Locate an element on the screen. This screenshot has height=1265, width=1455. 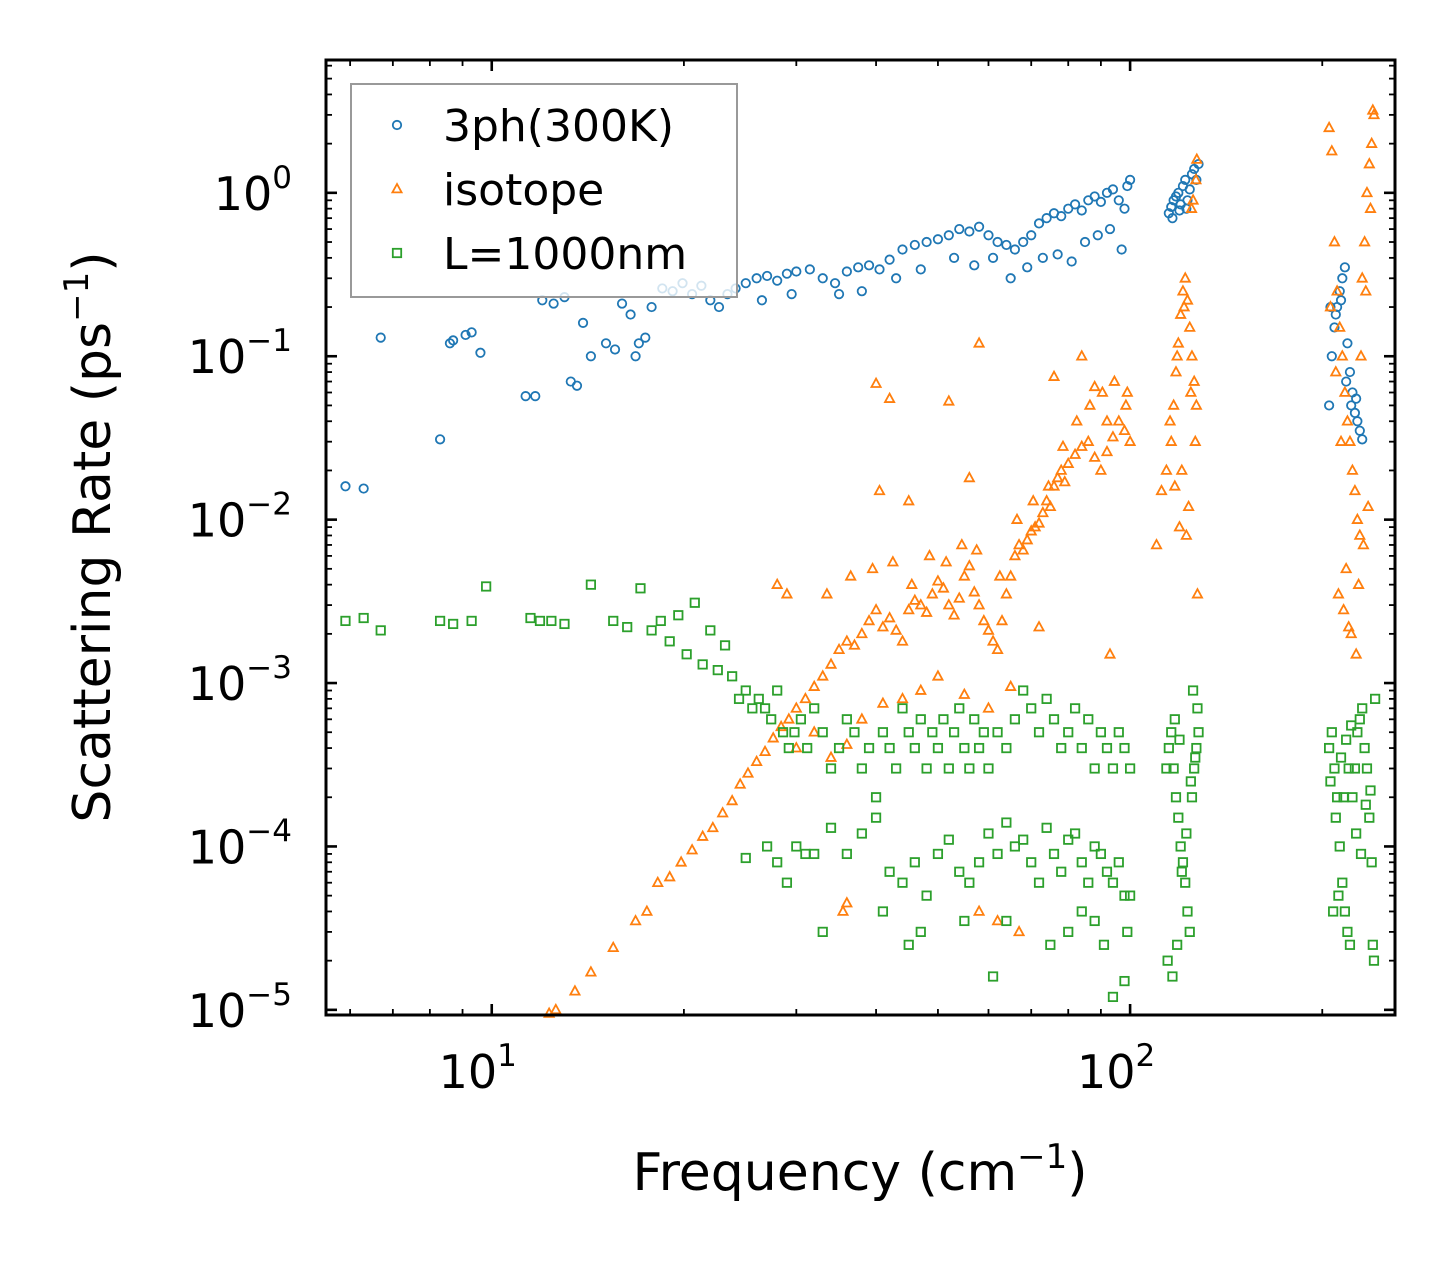
legend-entries: 3ph(300K) isotope L=1000nm is located at coordinates (538, 190).